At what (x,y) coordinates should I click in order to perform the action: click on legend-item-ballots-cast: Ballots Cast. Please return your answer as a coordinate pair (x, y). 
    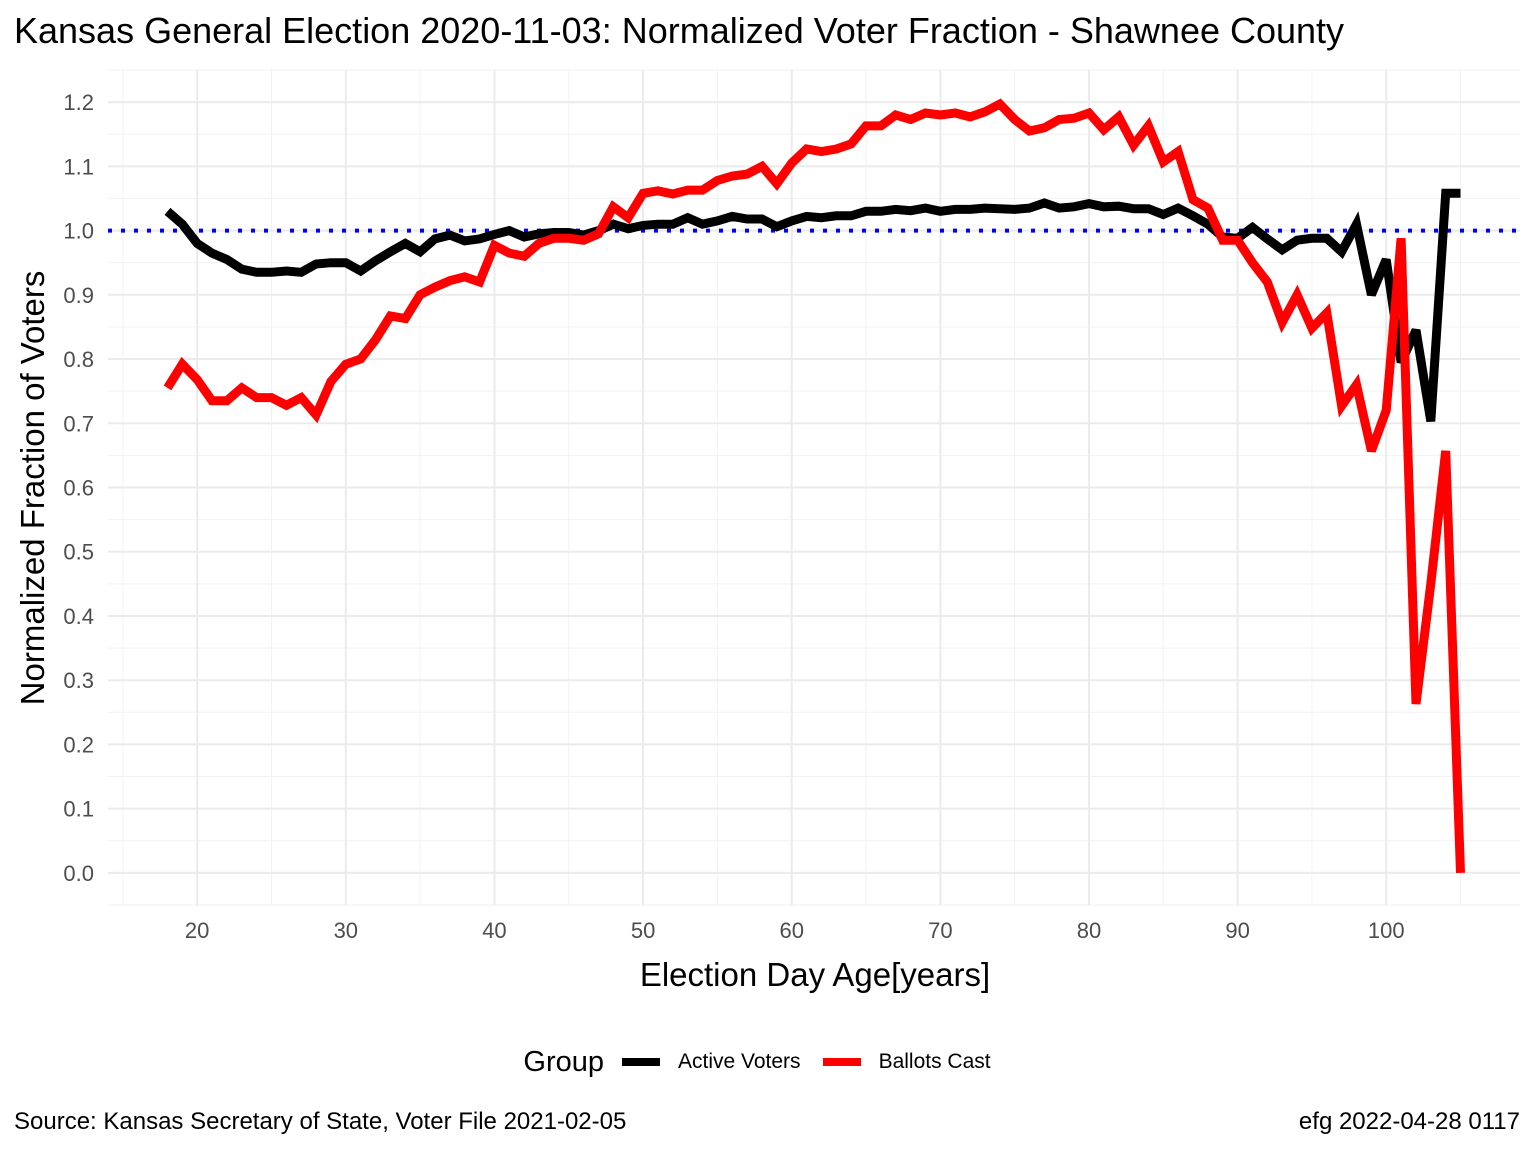
    Looking at the image, I should click on (906, 1062).